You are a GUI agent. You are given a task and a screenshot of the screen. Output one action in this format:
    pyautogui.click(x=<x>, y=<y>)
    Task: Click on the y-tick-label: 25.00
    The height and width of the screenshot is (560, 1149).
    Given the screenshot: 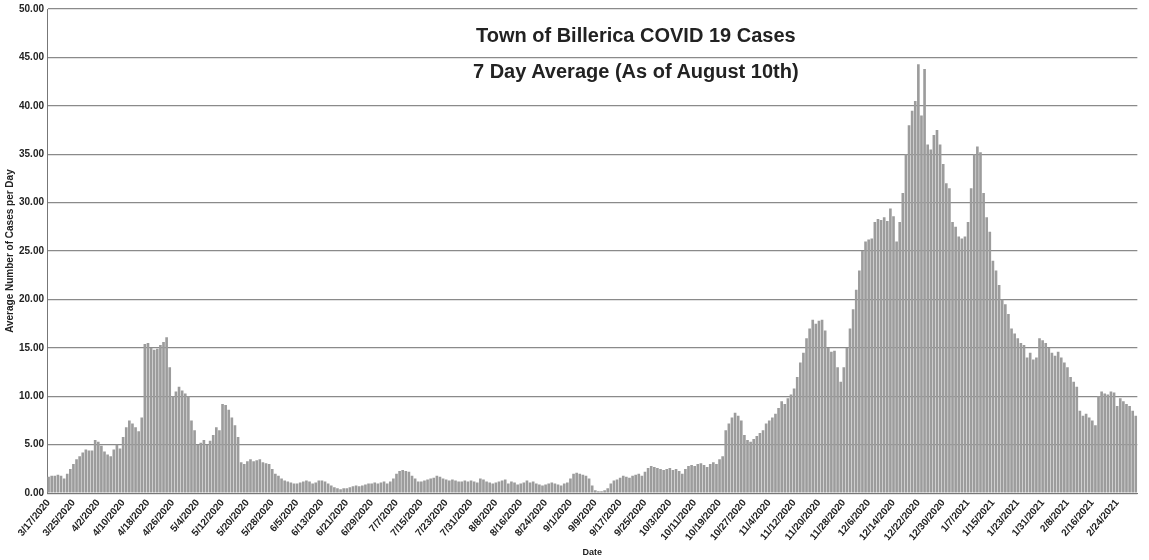 What is the action you would take?
    pyautogui.click(x=31, y=250)
    